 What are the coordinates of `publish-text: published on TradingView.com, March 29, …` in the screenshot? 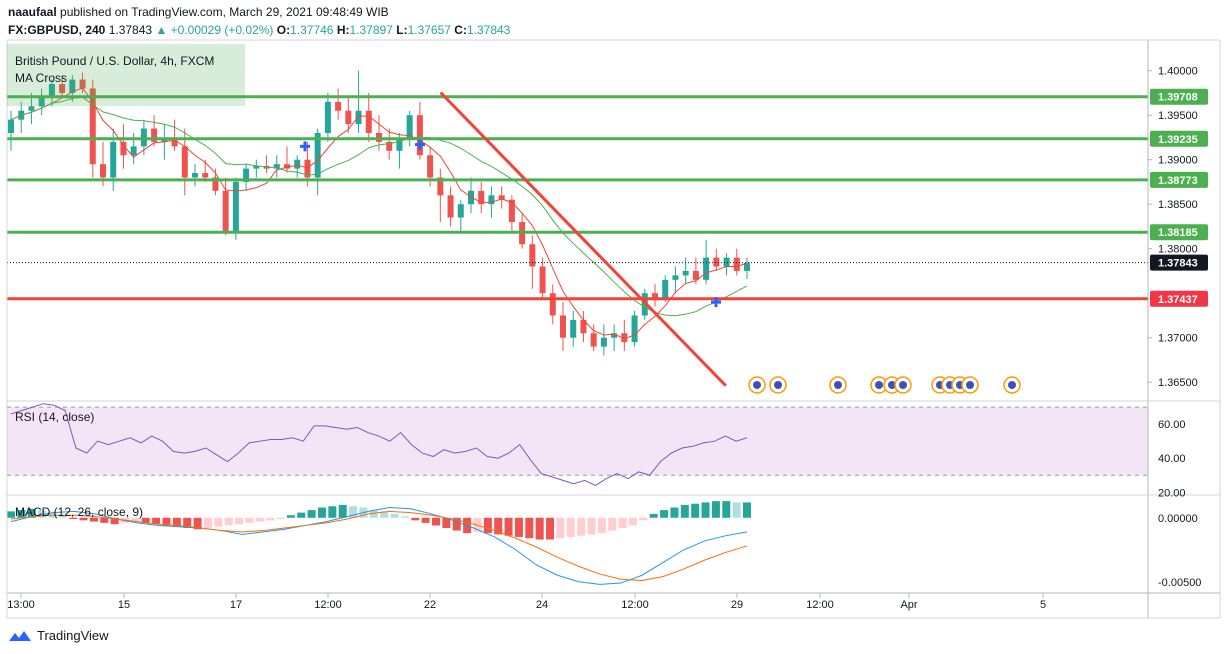 It's located at (224, 12).